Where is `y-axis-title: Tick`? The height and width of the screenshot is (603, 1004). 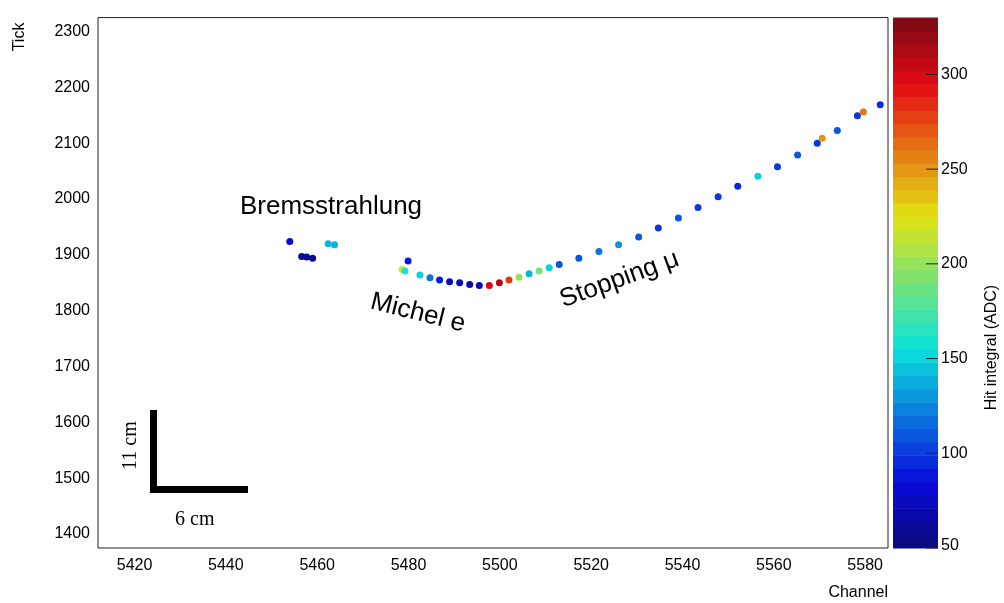 y-axis-title: Tick is located at coordinates (19, 36).